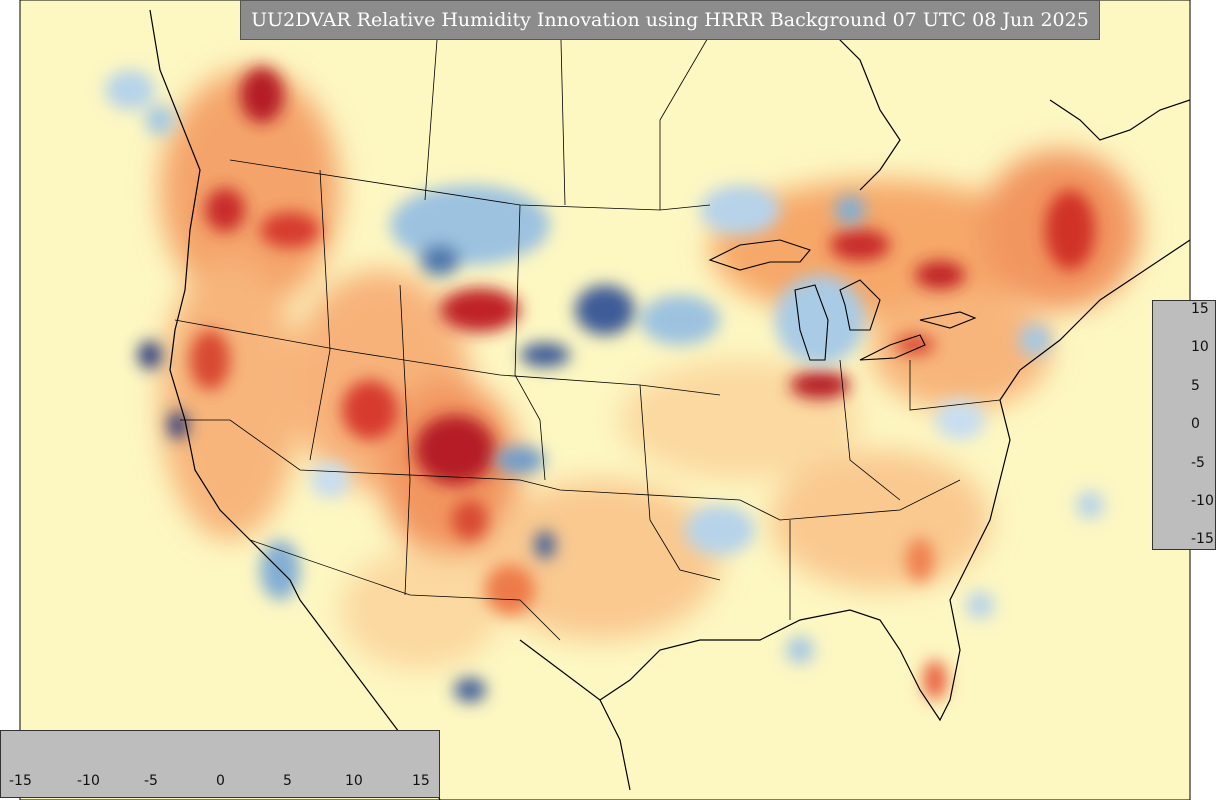 The height and width of the screenshot is (800, 1216). I want to click on horizontal-tick-label: 15, so click(421, 781).